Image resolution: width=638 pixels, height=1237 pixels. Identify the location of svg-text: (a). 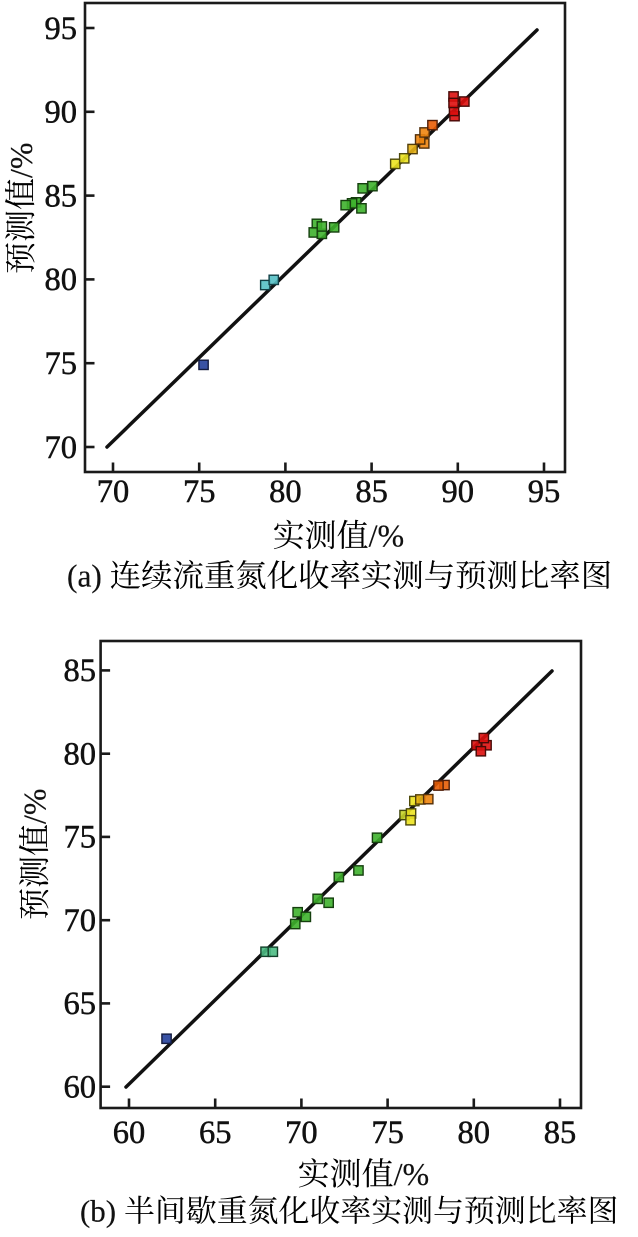
(88, 576).